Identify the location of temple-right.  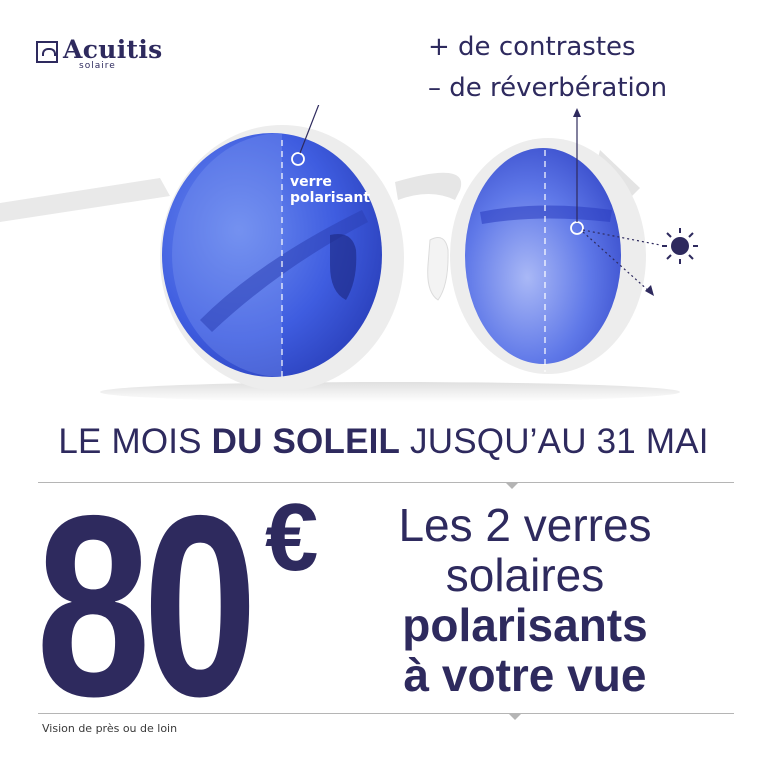
(618, 173).